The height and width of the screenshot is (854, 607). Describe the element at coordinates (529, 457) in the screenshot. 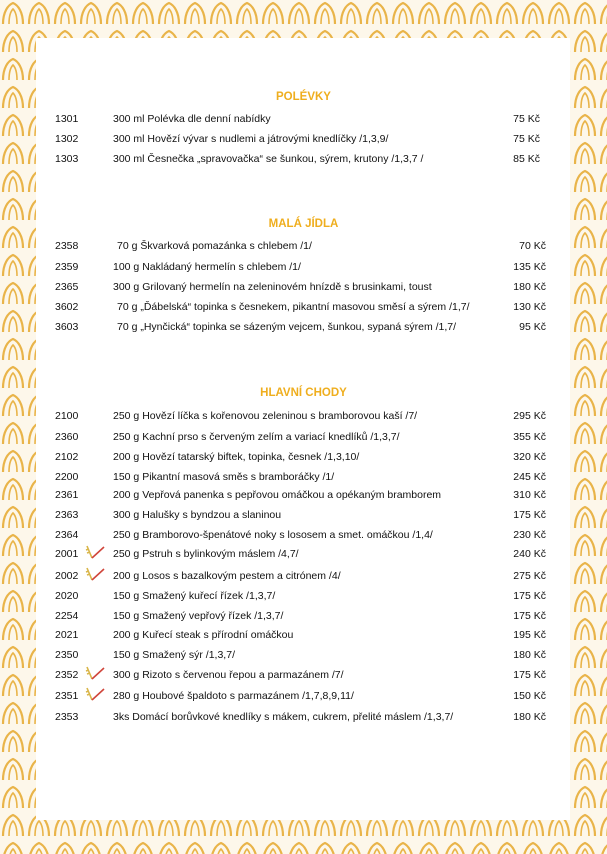

I see `item-price: 320 Kč` at that location.